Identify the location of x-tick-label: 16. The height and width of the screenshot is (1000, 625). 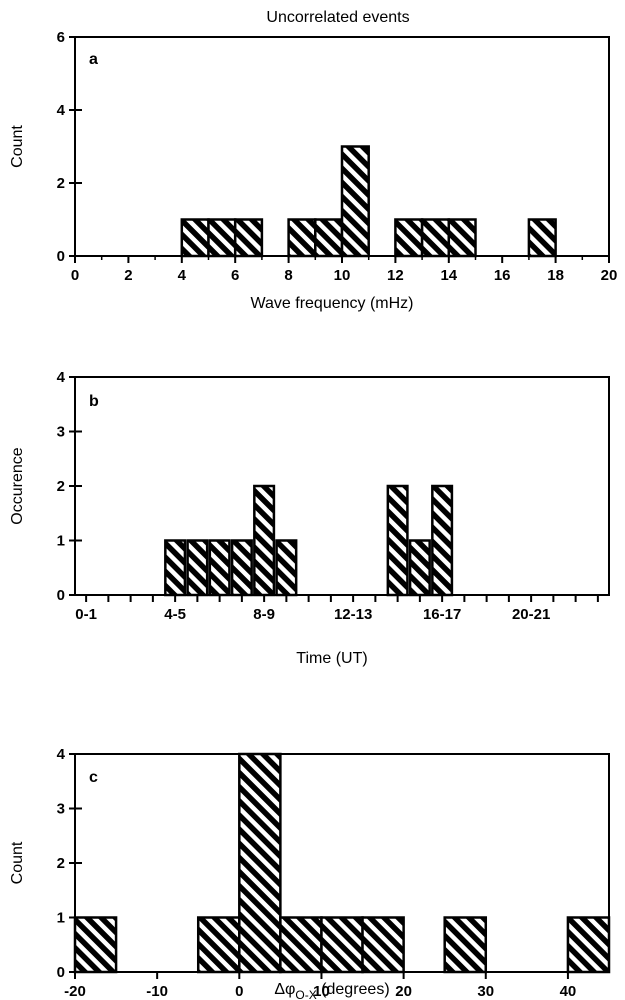
(502, 275).